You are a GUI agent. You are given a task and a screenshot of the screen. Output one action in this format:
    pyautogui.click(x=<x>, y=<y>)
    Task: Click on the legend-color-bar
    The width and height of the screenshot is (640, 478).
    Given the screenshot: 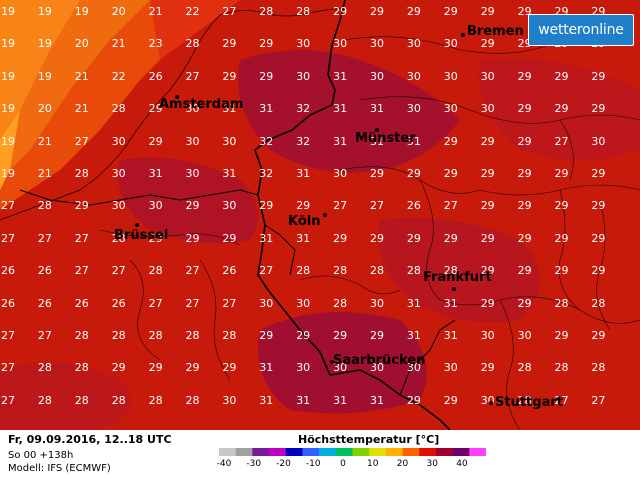 What is the action you would take?
    pyautogui.click(x=352, y=452)
    